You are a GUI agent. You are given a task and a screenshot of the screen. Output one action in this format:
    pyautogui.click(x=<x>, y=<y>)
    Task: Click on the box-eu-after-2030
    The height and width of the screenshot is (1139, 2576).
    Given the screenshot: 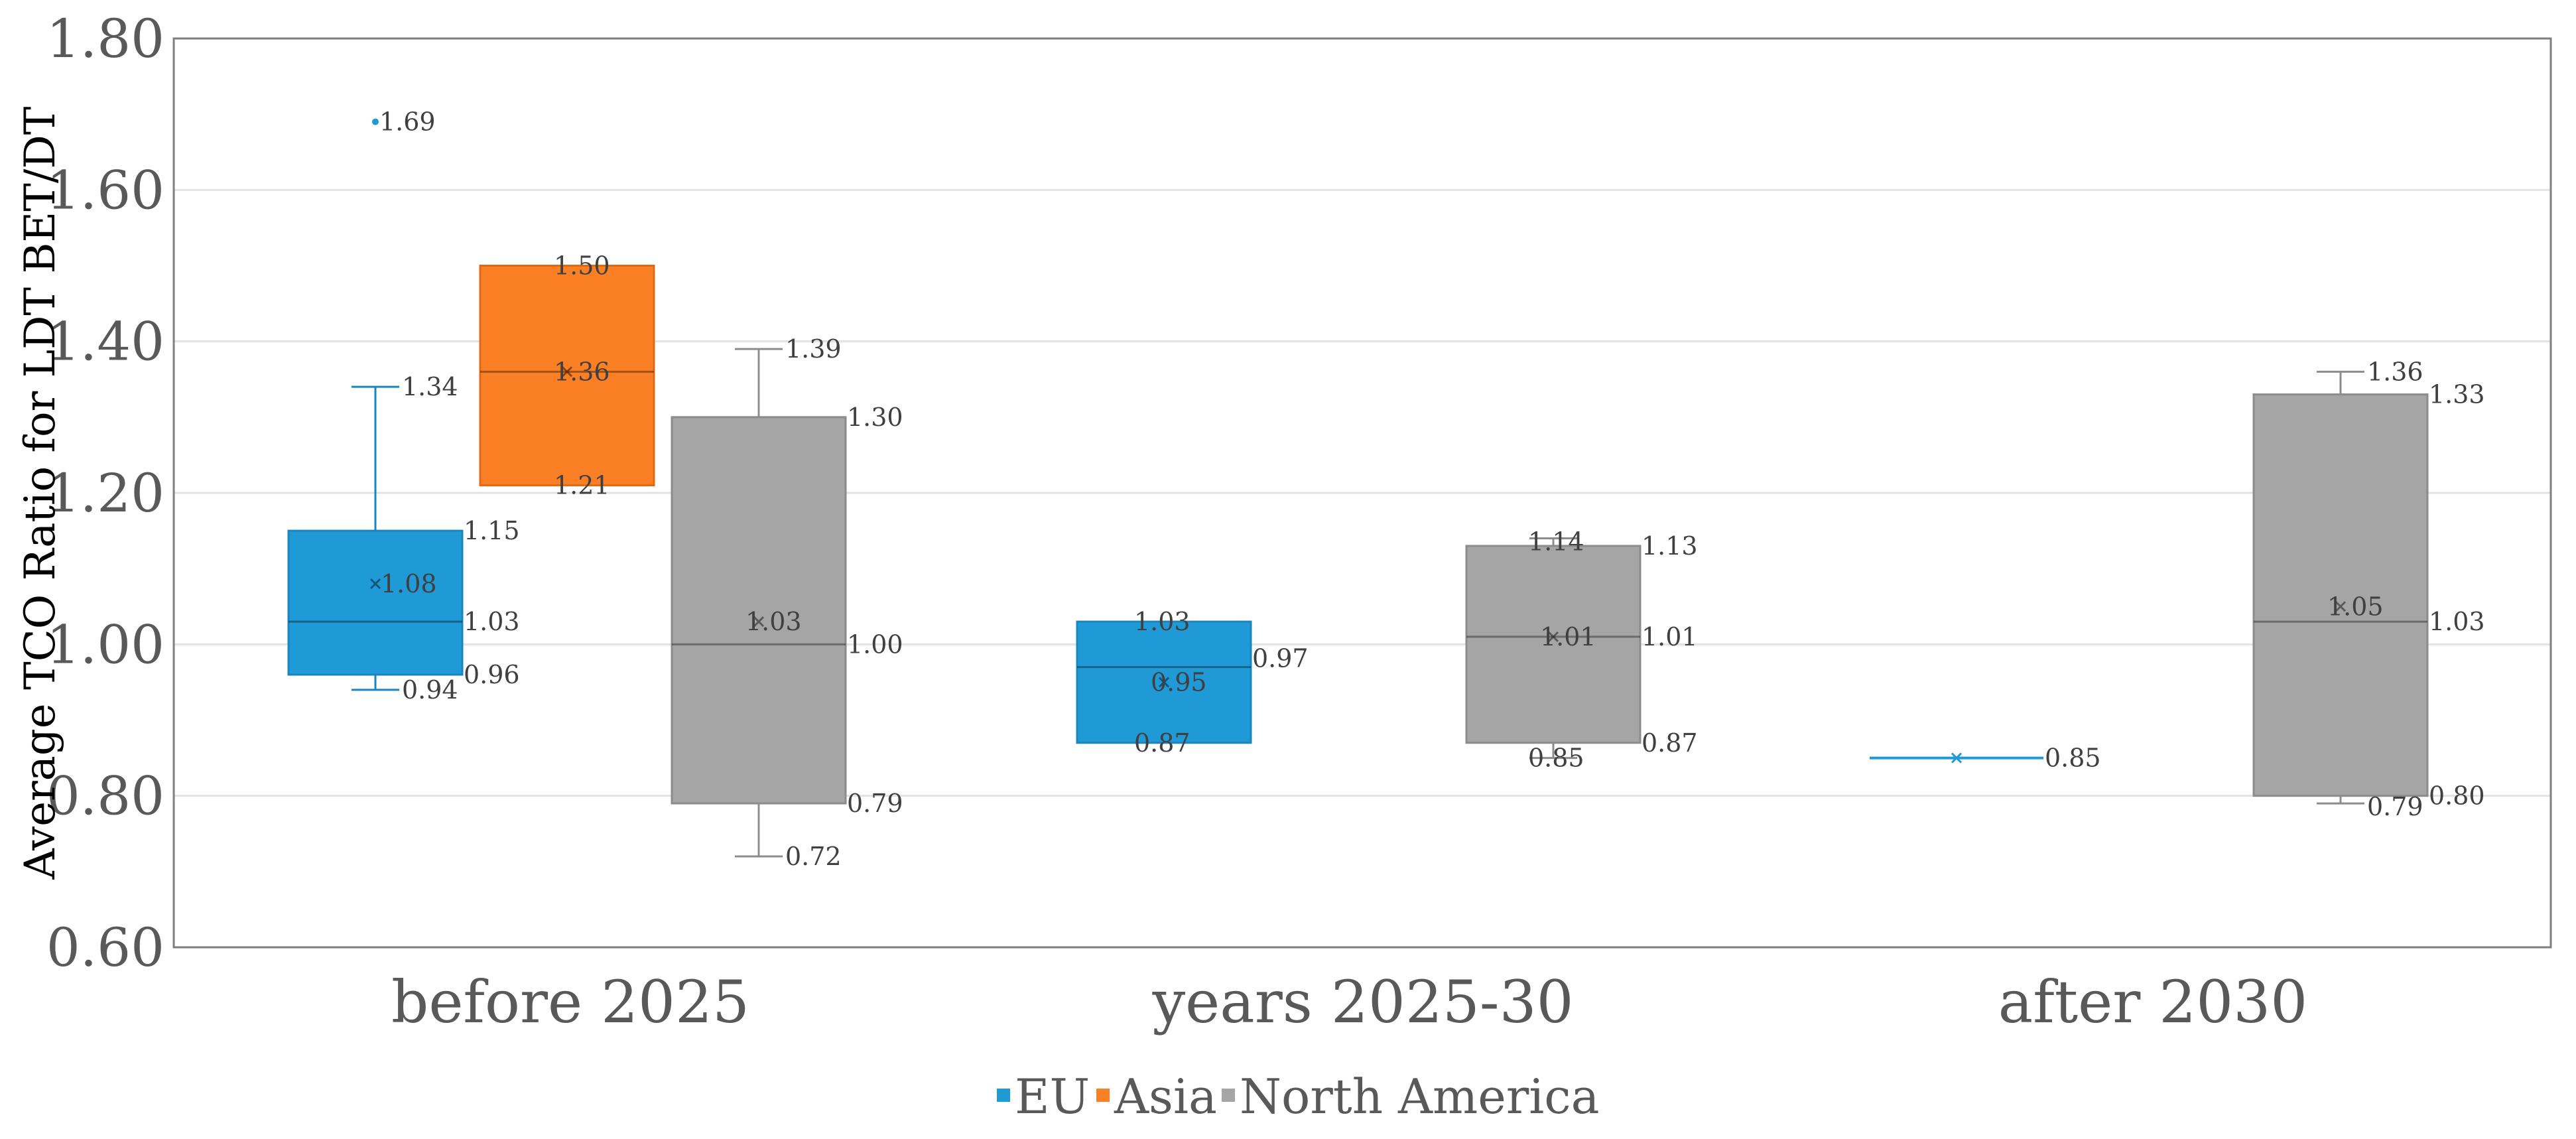 What is the action you would take?
    pyautogui.click(x=1957, y=758)
    